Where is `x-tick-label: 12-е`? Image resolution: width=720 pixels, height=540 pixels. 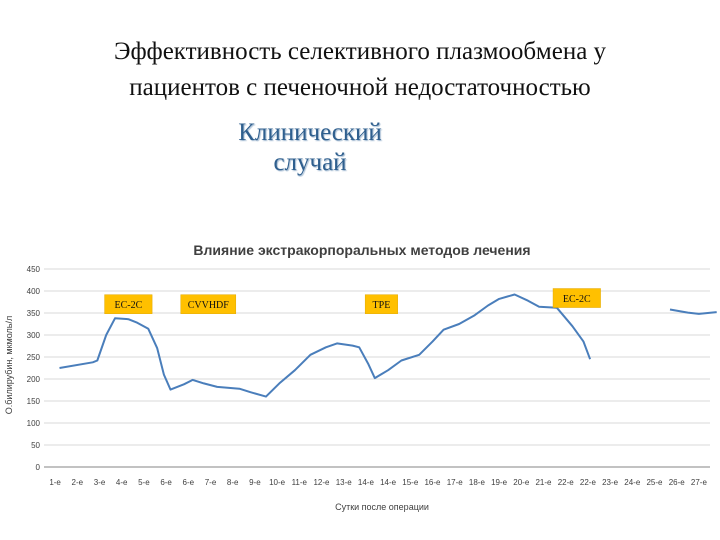 x-tick-label: 12-е is located at coordinates (321, 482).